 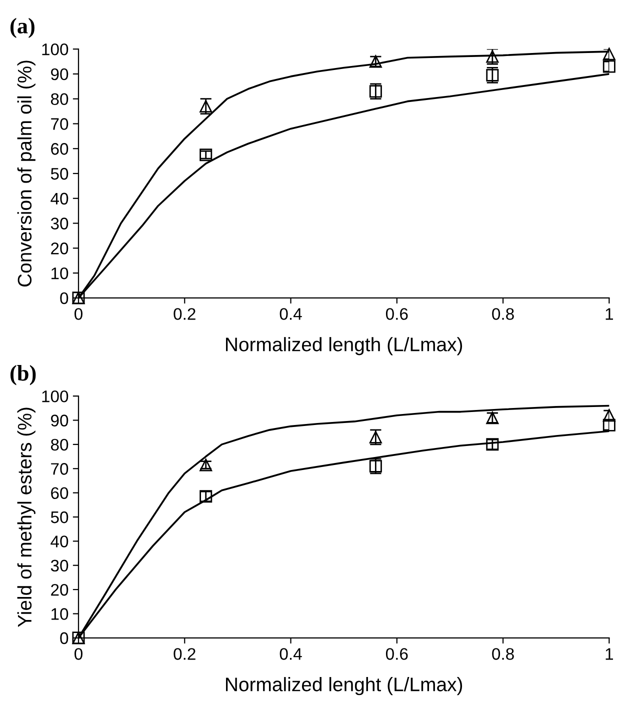 I want to click on y-axis-title: Yield of methyl esters (%), so click(x=26, y=517).